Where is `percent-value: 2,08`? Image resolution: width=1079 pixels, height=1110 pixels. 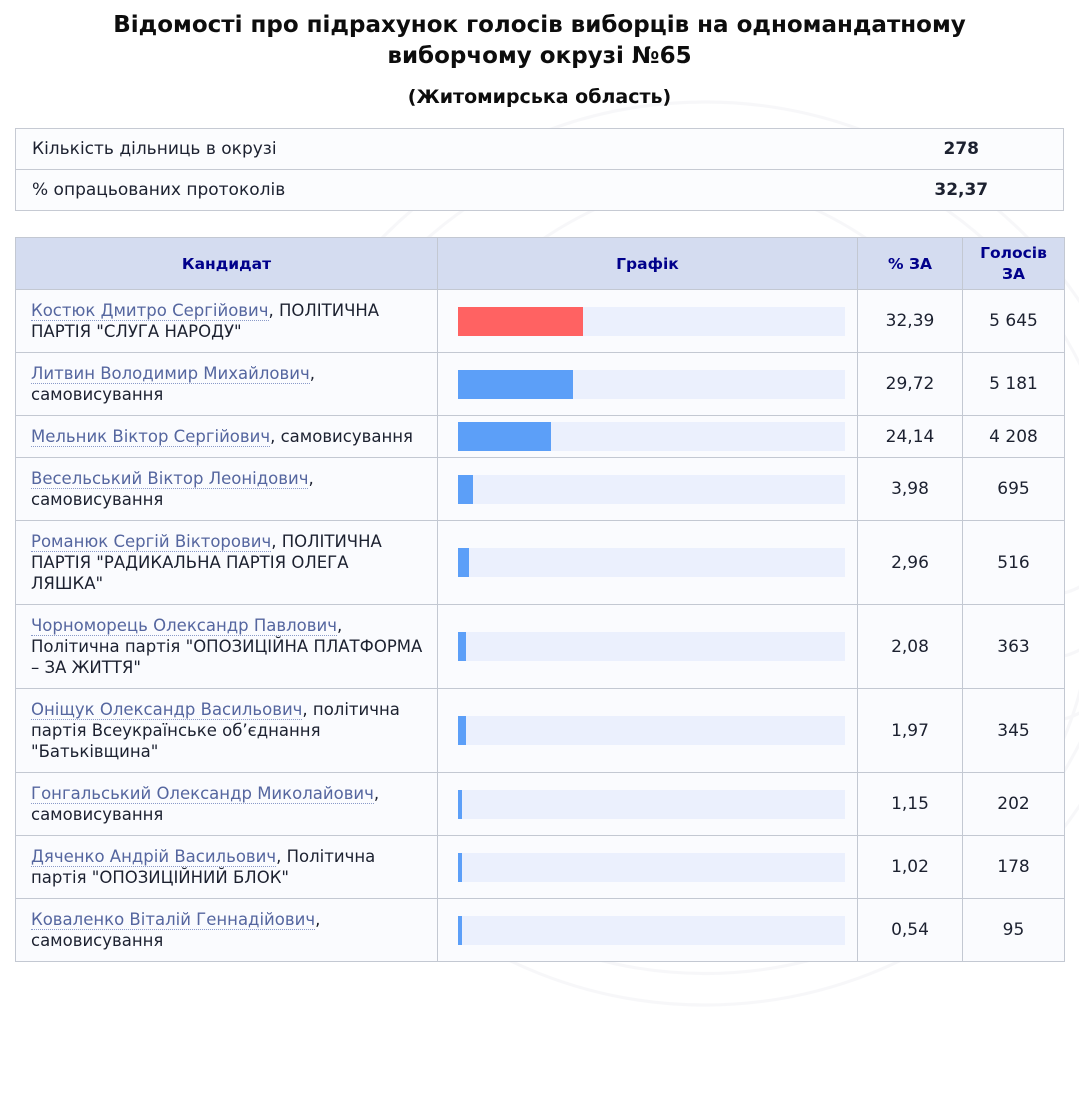
percent-value: 2,08 is located at coordinates (910, 647).